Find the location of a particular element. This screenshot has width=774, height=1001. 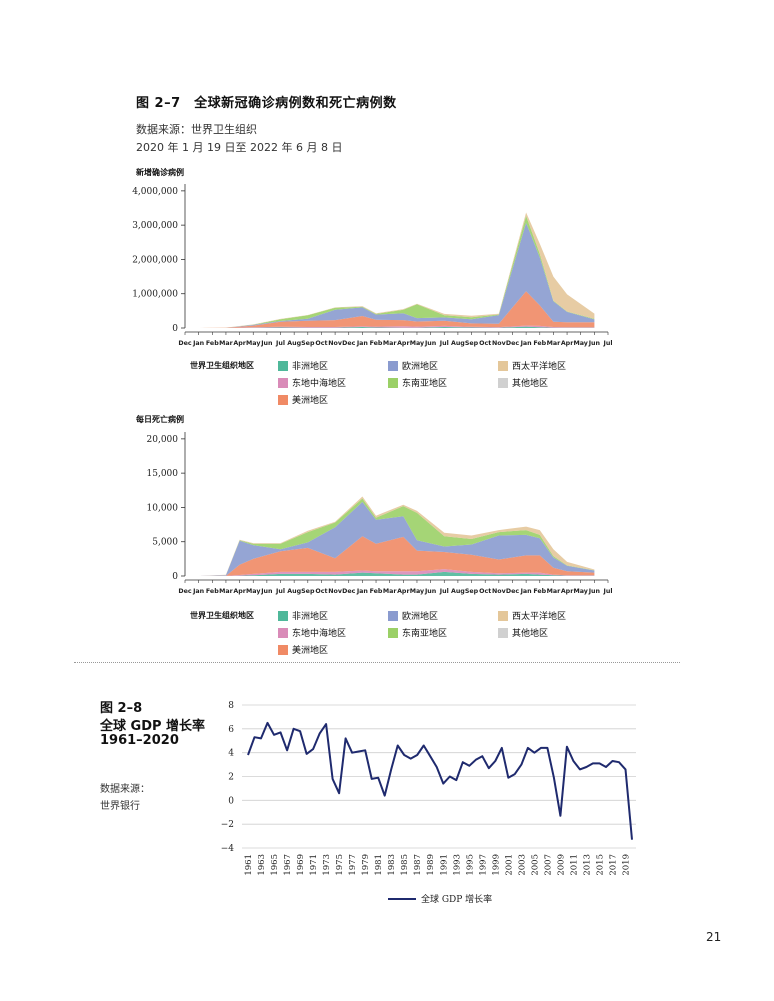

gdp-xtick-label: 2005 is located at coordinates (535, 865).